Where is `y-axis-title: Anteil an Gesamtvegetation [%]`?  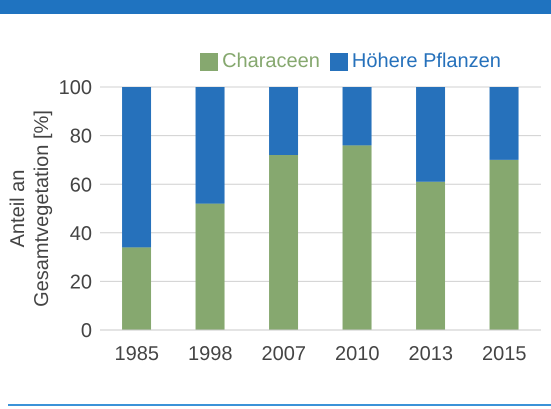
y-axis-title: Anteil an Gesamtvegetation [%] is located at coordinates (30, 208).